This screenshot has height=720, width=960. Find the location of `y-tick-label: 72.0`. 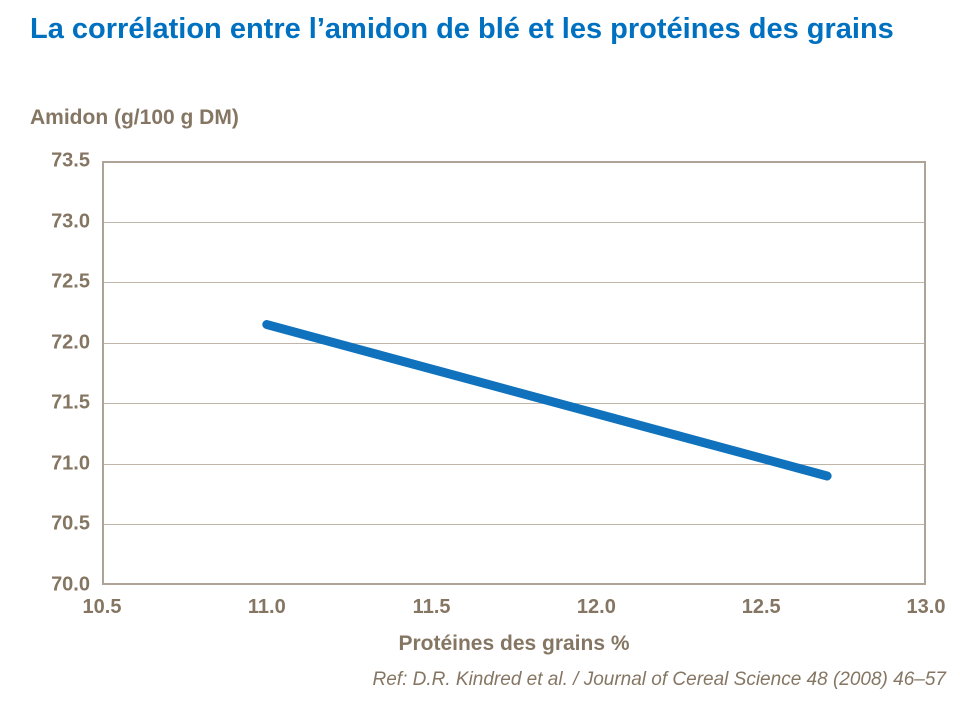

y-tick-label: 72.0 is located at coordinates (70, 342).